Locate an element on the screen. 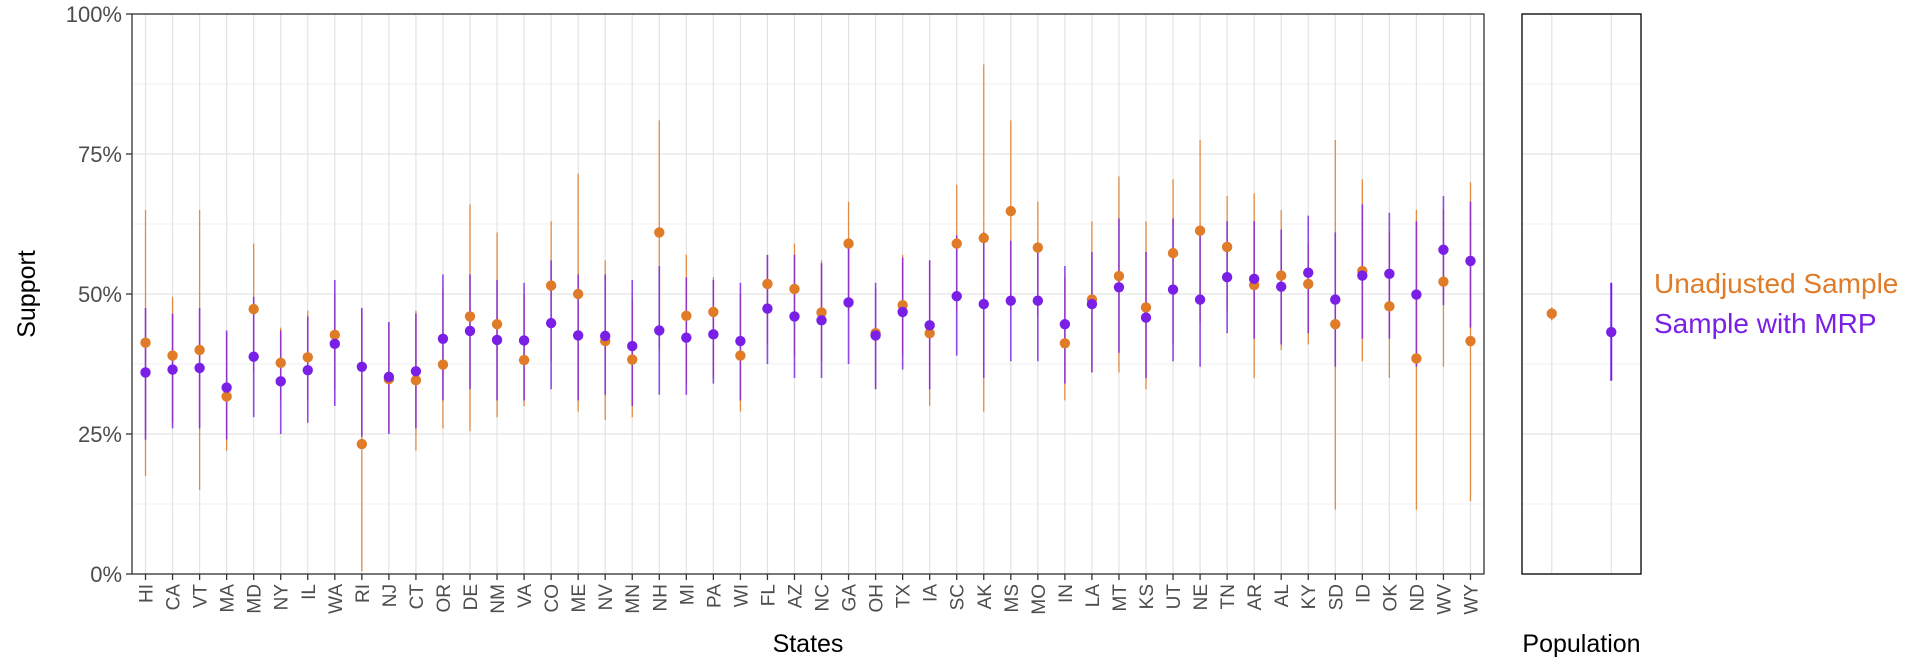 The image size is (1920, 672). x-tick-label: VT is located at coordinates (201, 596).